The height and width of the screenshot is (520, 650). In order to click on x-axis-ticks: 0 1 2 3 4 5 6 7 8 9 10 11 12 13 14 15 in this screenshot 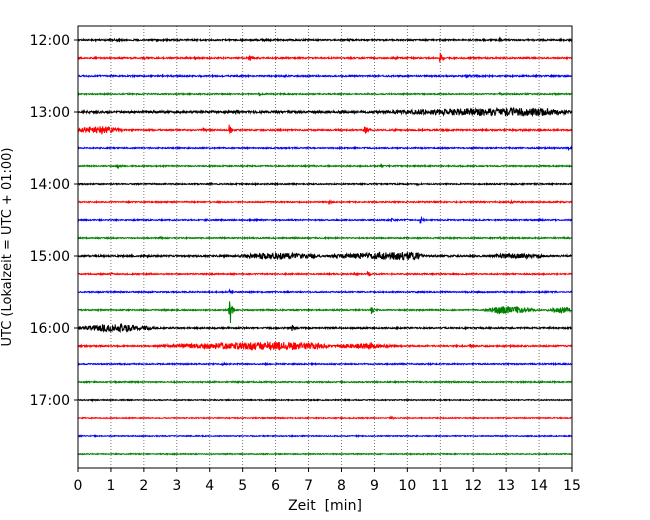, I will do `click(327, 481)`.